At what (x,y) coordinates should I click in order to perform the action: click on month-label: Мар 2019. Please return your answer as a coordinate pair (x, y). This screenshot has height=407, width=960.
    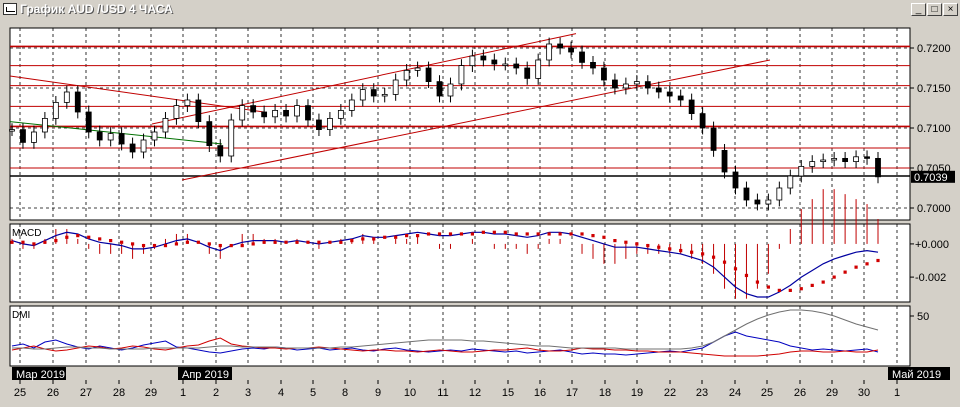
    Looking at the image, I should click on (40, 375).